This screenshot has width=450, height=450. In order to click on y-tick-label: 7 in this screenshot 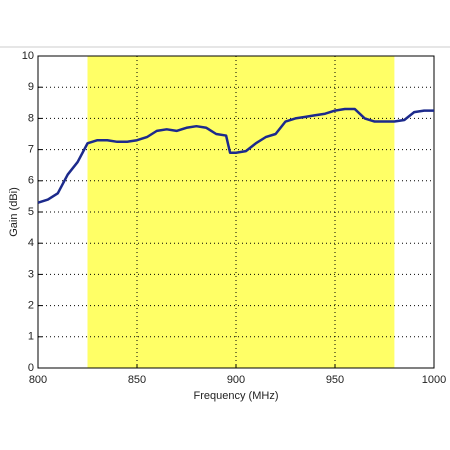, I will do `click(31, 150)`.